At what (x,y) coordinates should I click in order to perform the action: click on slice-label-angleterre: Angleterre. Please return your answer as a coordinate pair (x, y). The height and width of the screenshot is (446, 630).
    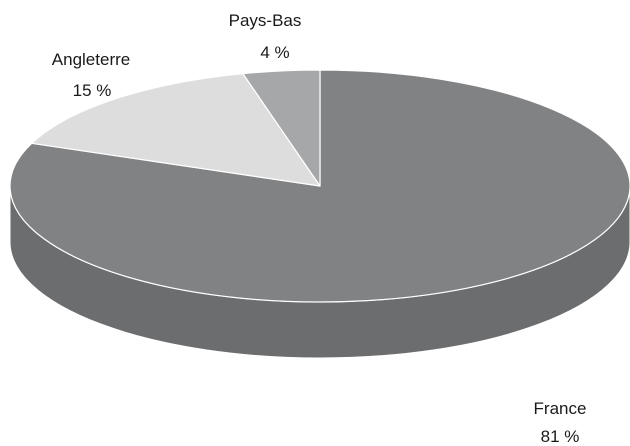
    Looking at the image, I should click on (91, 59).